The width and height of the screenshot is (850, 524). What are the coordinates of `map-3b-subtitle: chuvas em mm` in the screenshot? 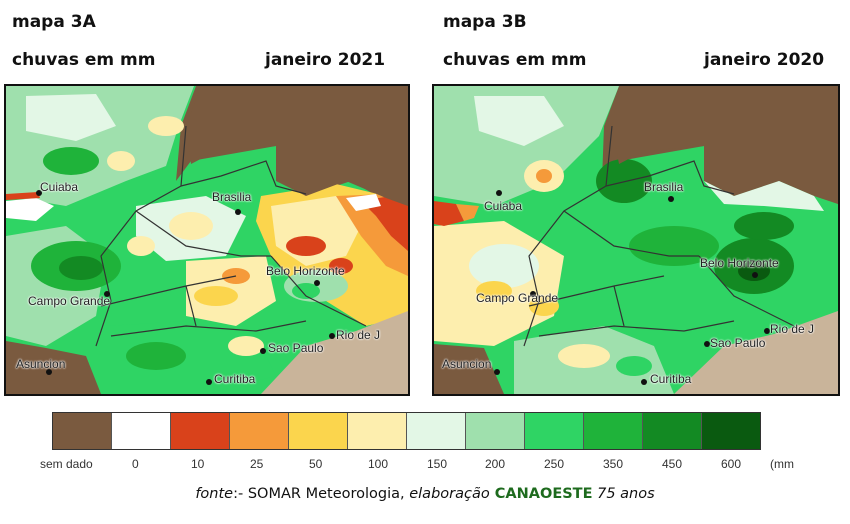 It's located at (515, 60).